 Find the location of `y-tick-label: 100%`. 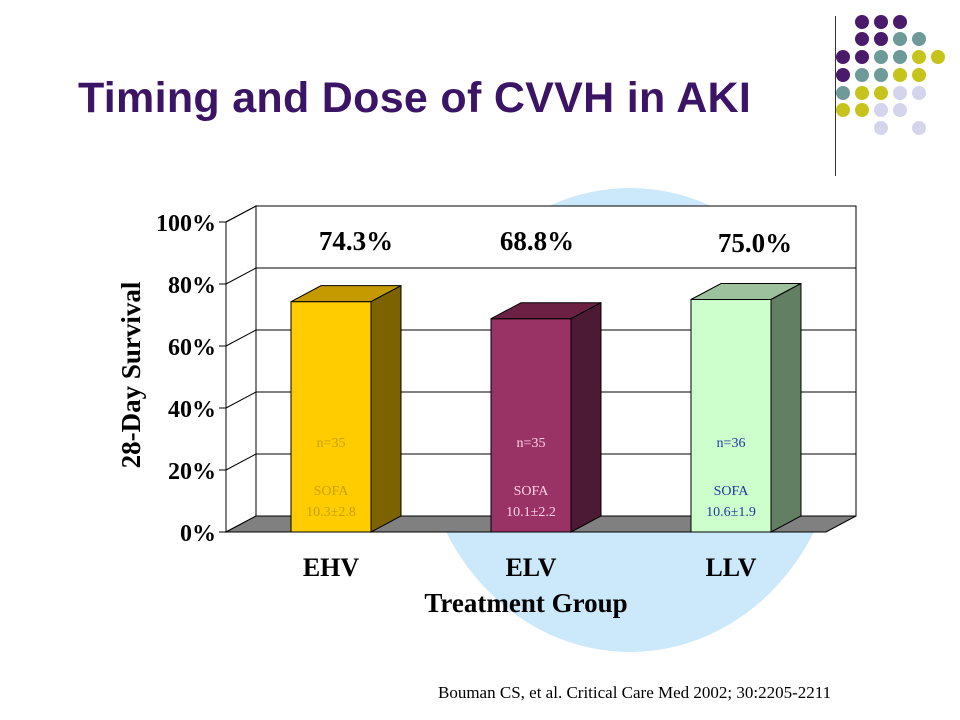

y-tick-label: 100% is located at coordinates (186, 224).